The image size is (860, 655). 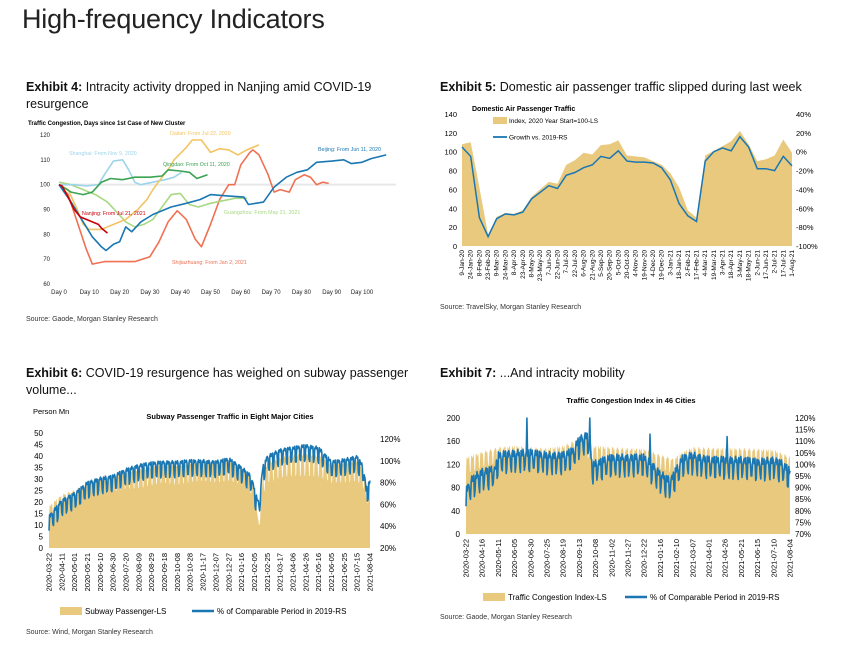 What do you see at coordinates (749, 265) in the screenshot?
I see `x-tick-label: 18-May-21` at bounding box center [749, 265].